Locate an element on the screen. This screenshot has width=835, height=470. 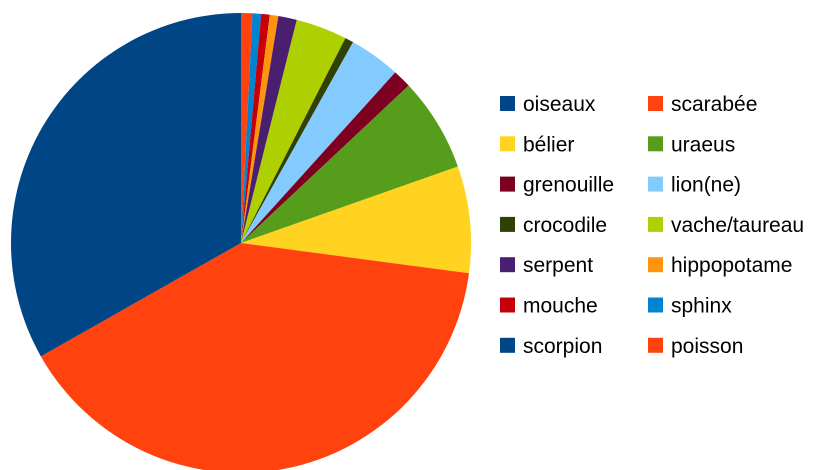
legend-swatch-vache-taureau is located at coordinates (655, 224).